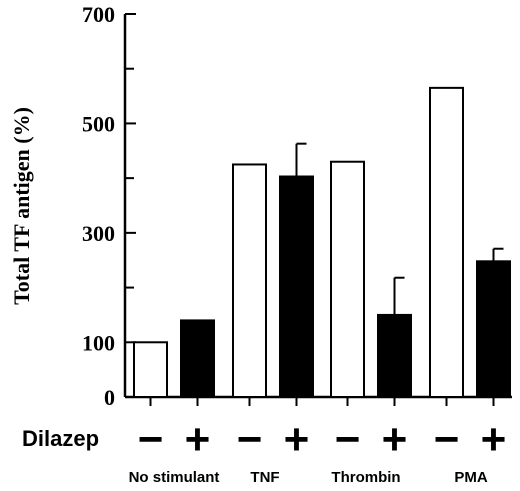  What do you see at coordinates (109, 397) in the screenshot?
I see `y-tick-label: 0` at bounding box center [109, 397].